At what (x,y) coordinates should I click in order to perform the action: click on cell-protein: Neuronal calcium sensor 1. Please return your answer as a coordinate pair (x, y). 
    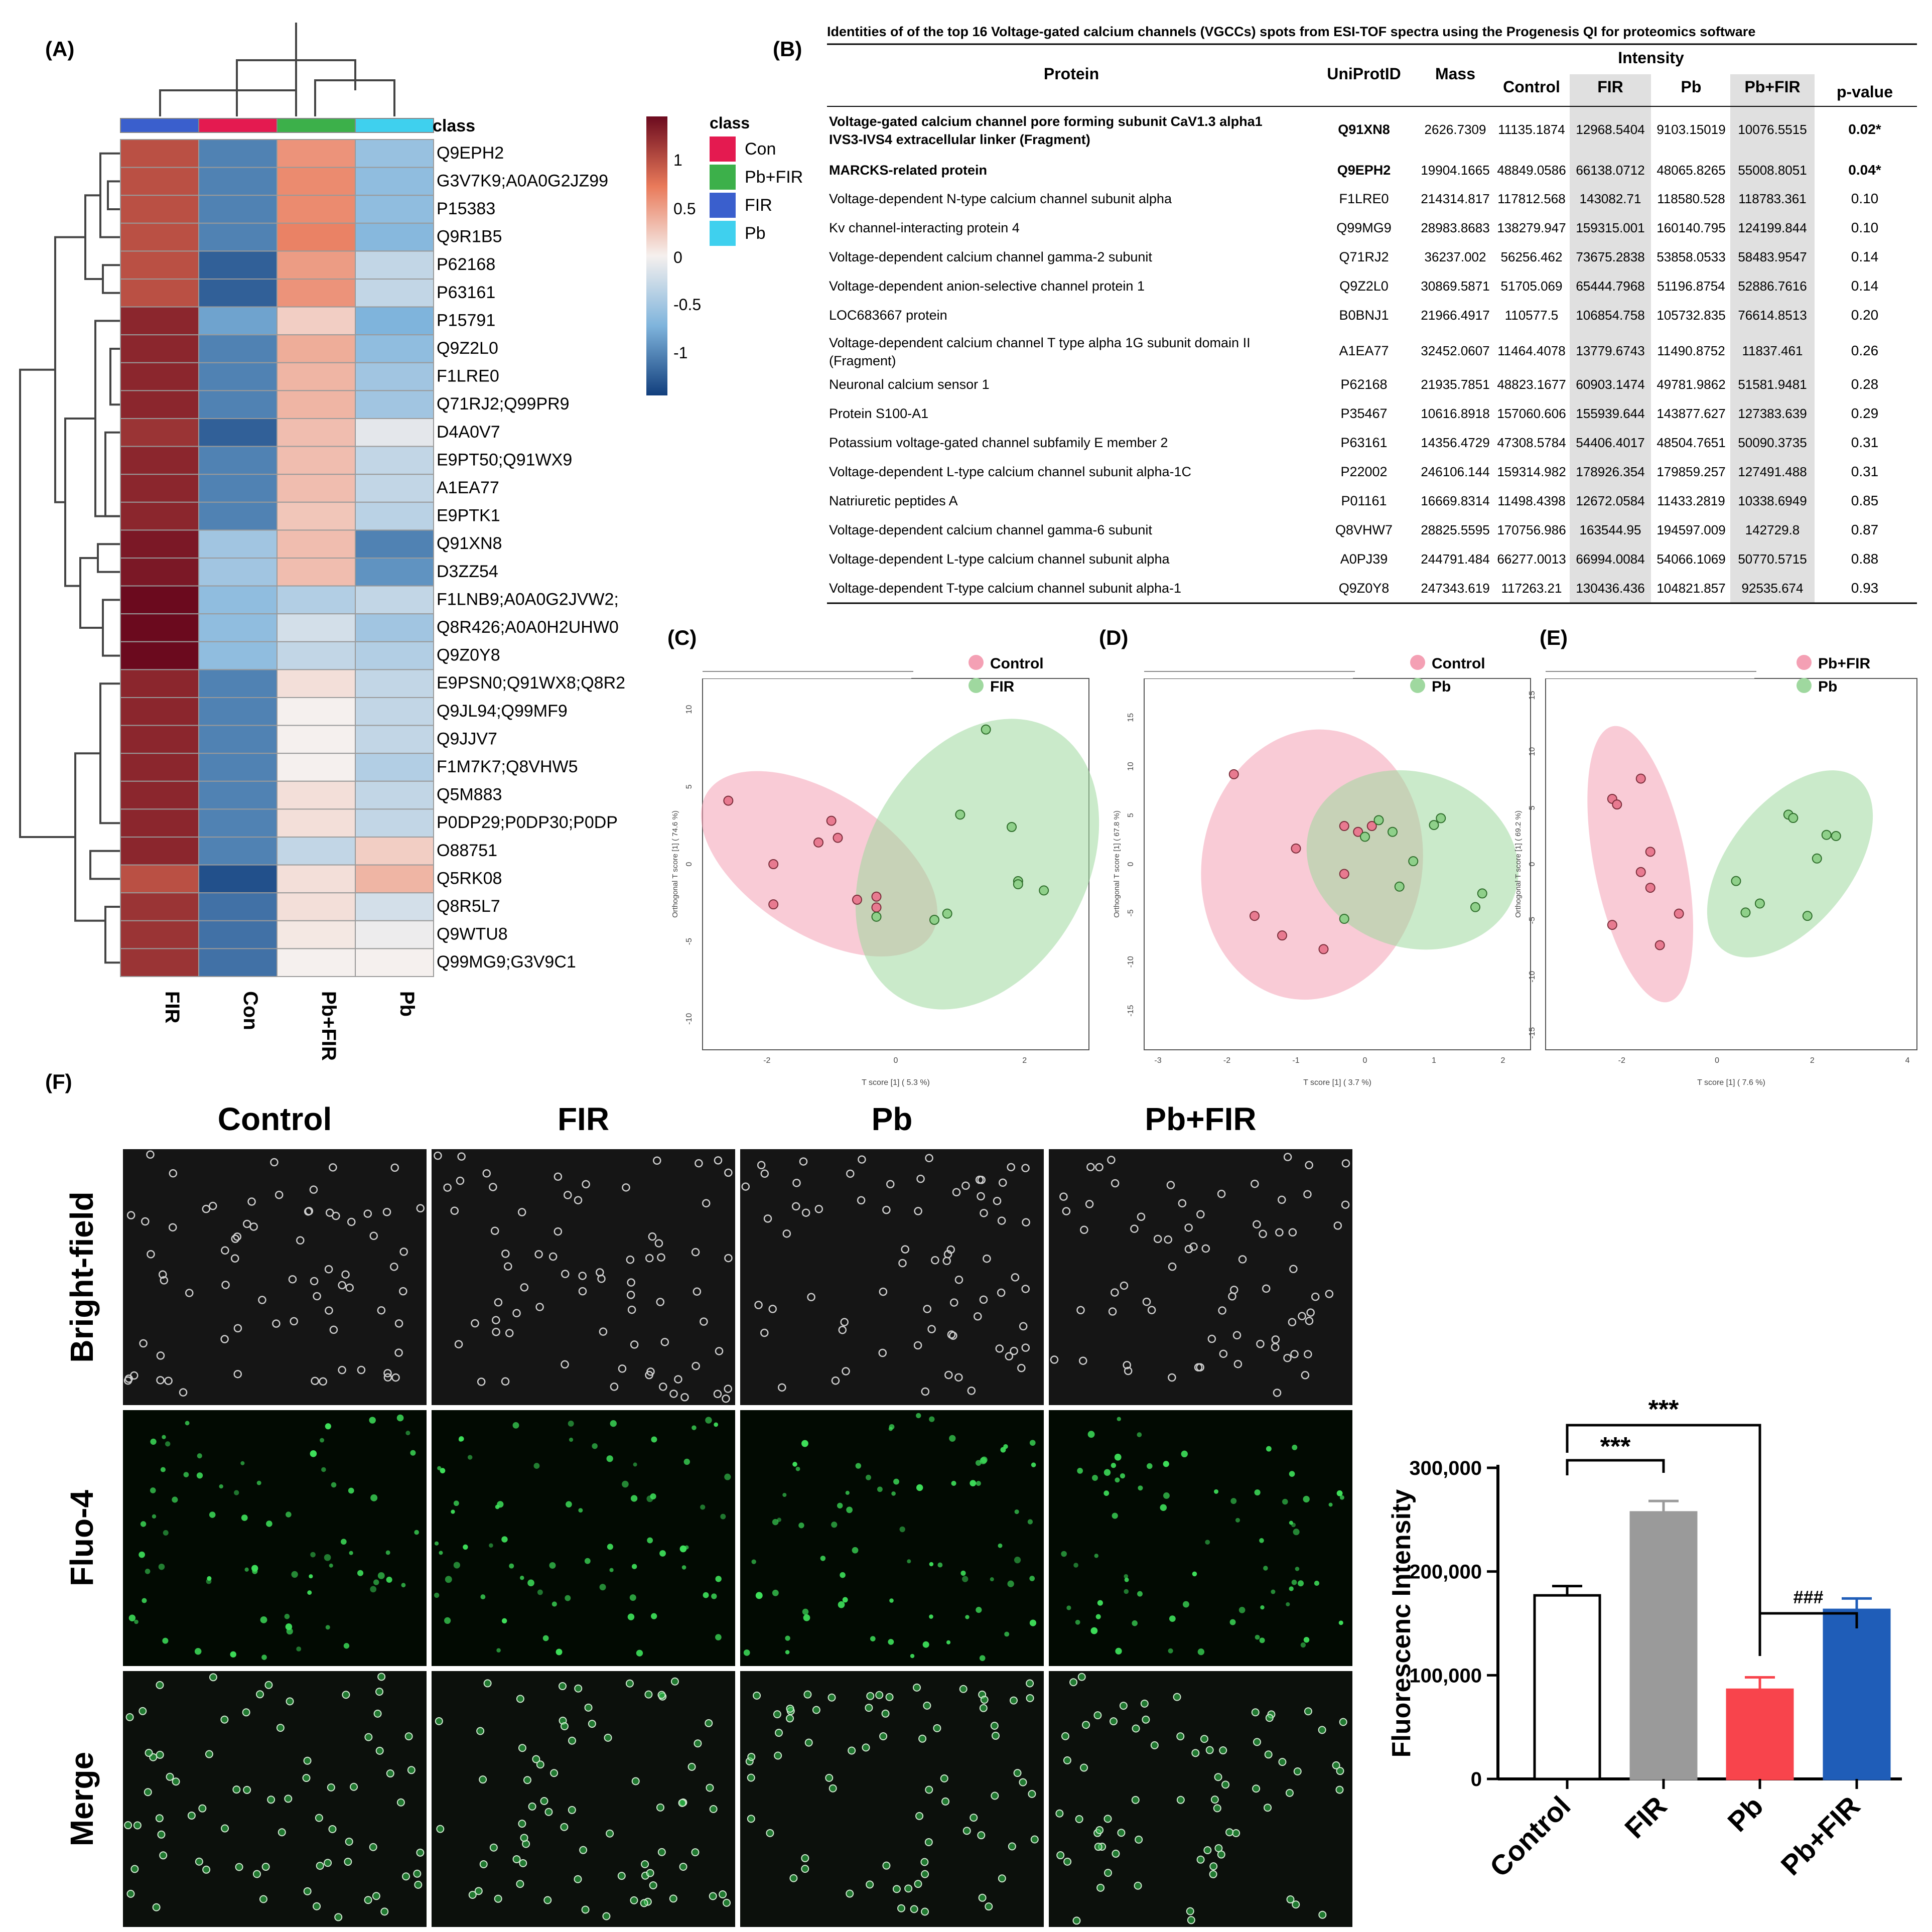
    Looking at the image, I should click on (909, 384).